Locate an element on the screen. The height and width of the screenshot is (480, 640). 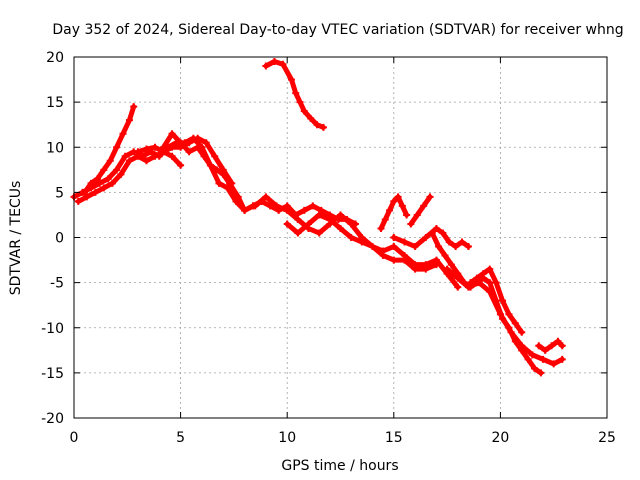
x-tick-label: 15 is located at coordinates (394, 438).